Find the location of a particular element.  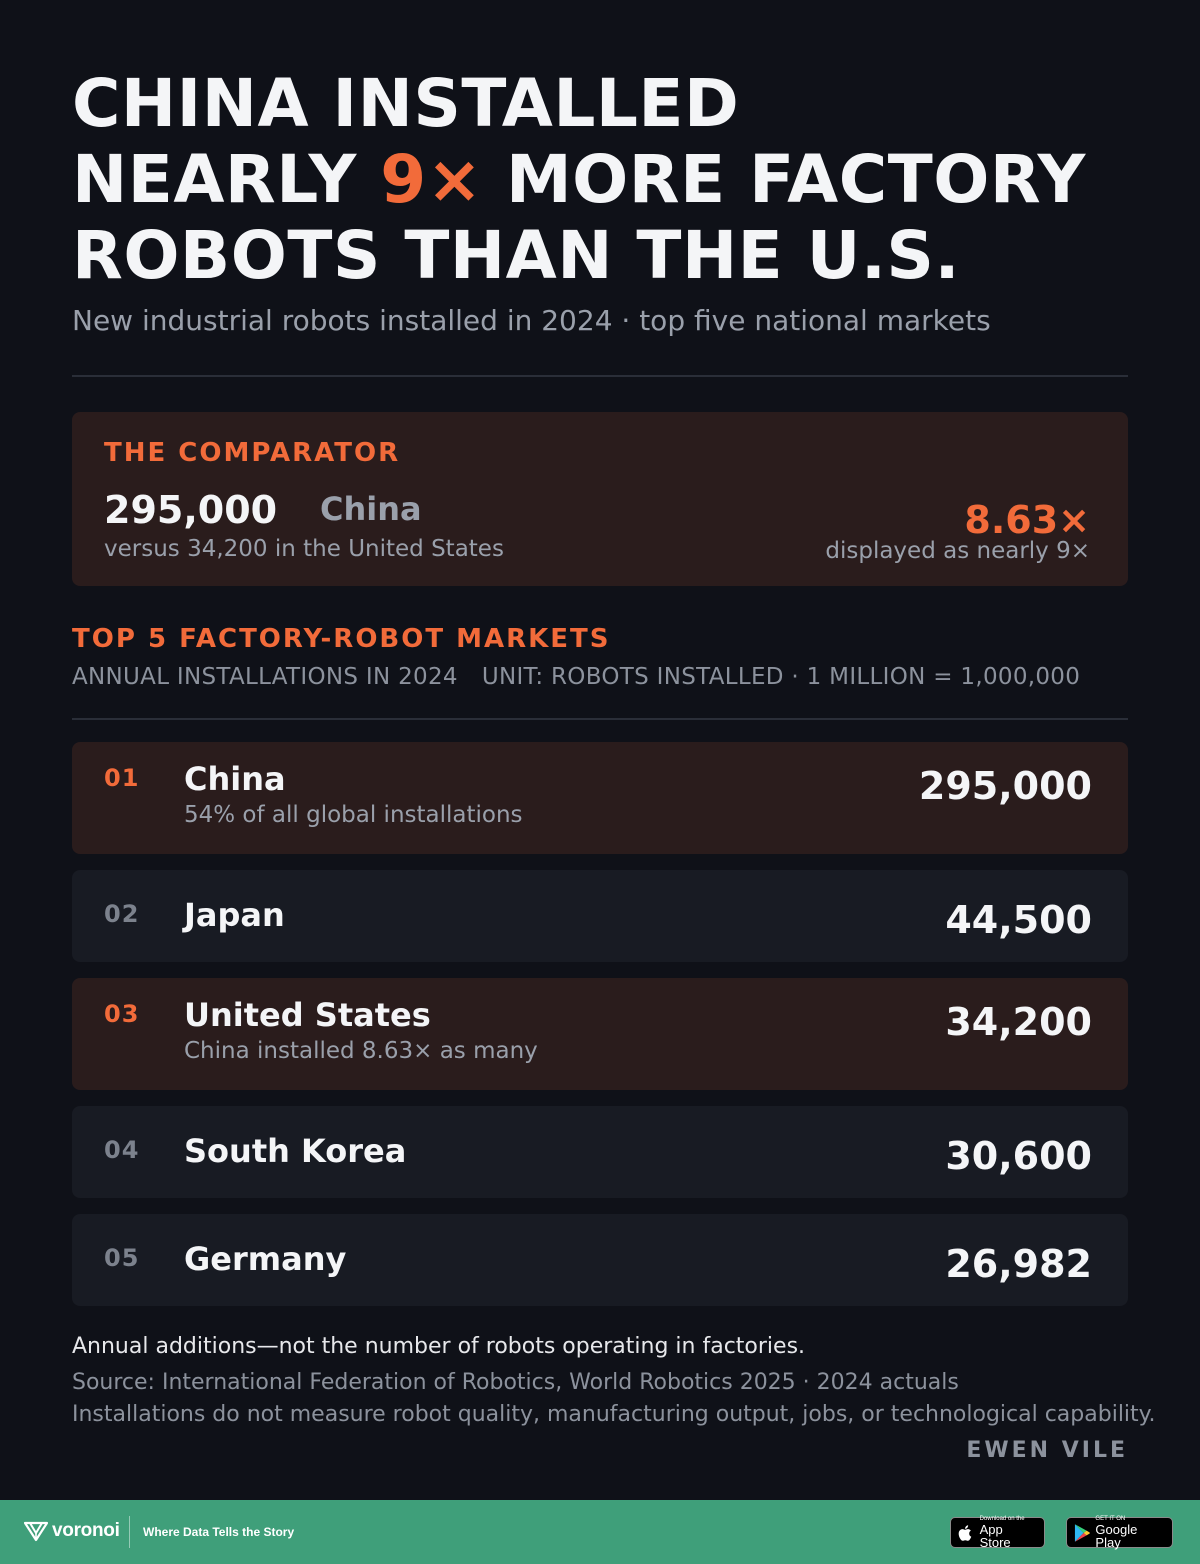

brand-name: voronoi is located at coordinates (86, 1530).